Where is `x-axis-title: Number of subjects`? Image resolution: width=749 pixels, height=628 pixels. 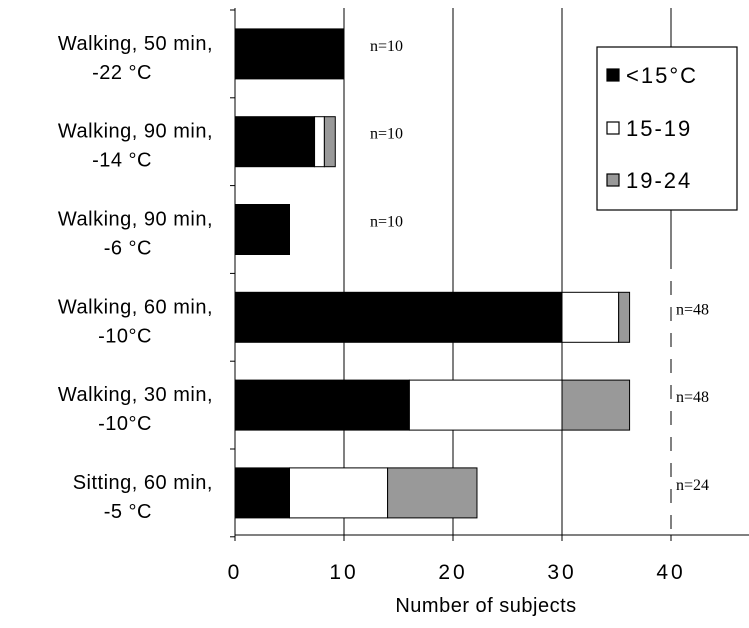
x-axis-title: Number of subjects is located at coordinates (485, 606).